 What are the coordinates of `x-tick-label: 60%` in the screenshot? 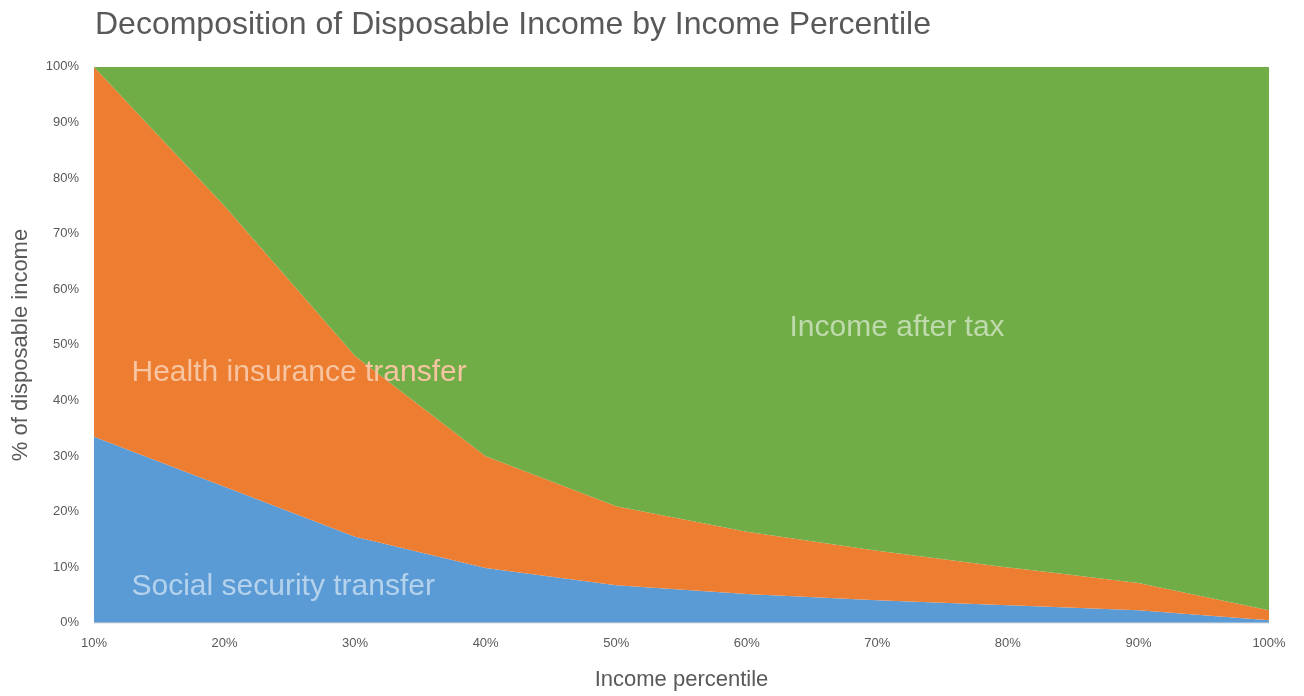 It's located at (747, 642).